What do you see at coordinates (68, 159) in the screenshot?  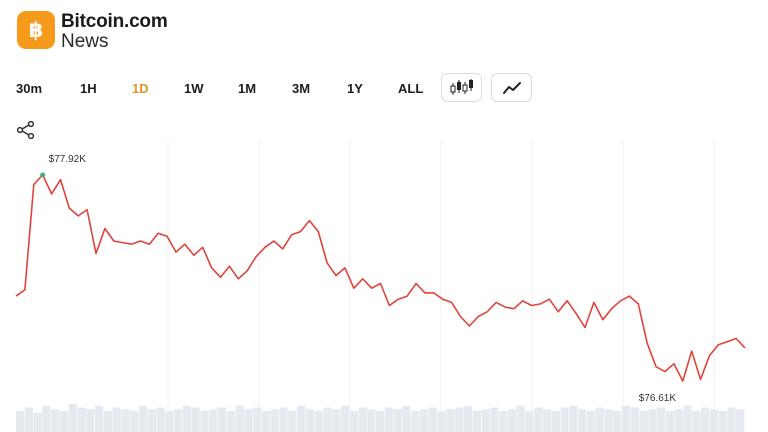 I see `high-price-label: $77.92K` at bounding box center [68, 159].